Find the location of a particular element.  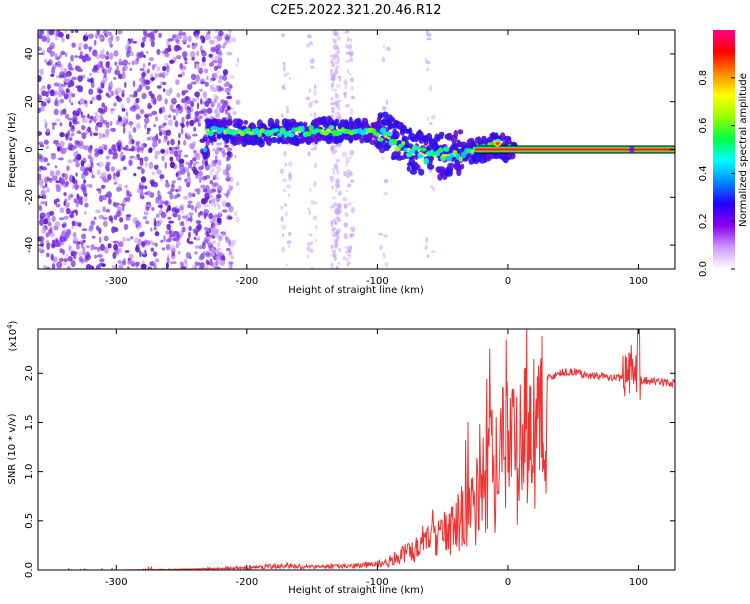

signal-peak is located at coordinates (389, 138).